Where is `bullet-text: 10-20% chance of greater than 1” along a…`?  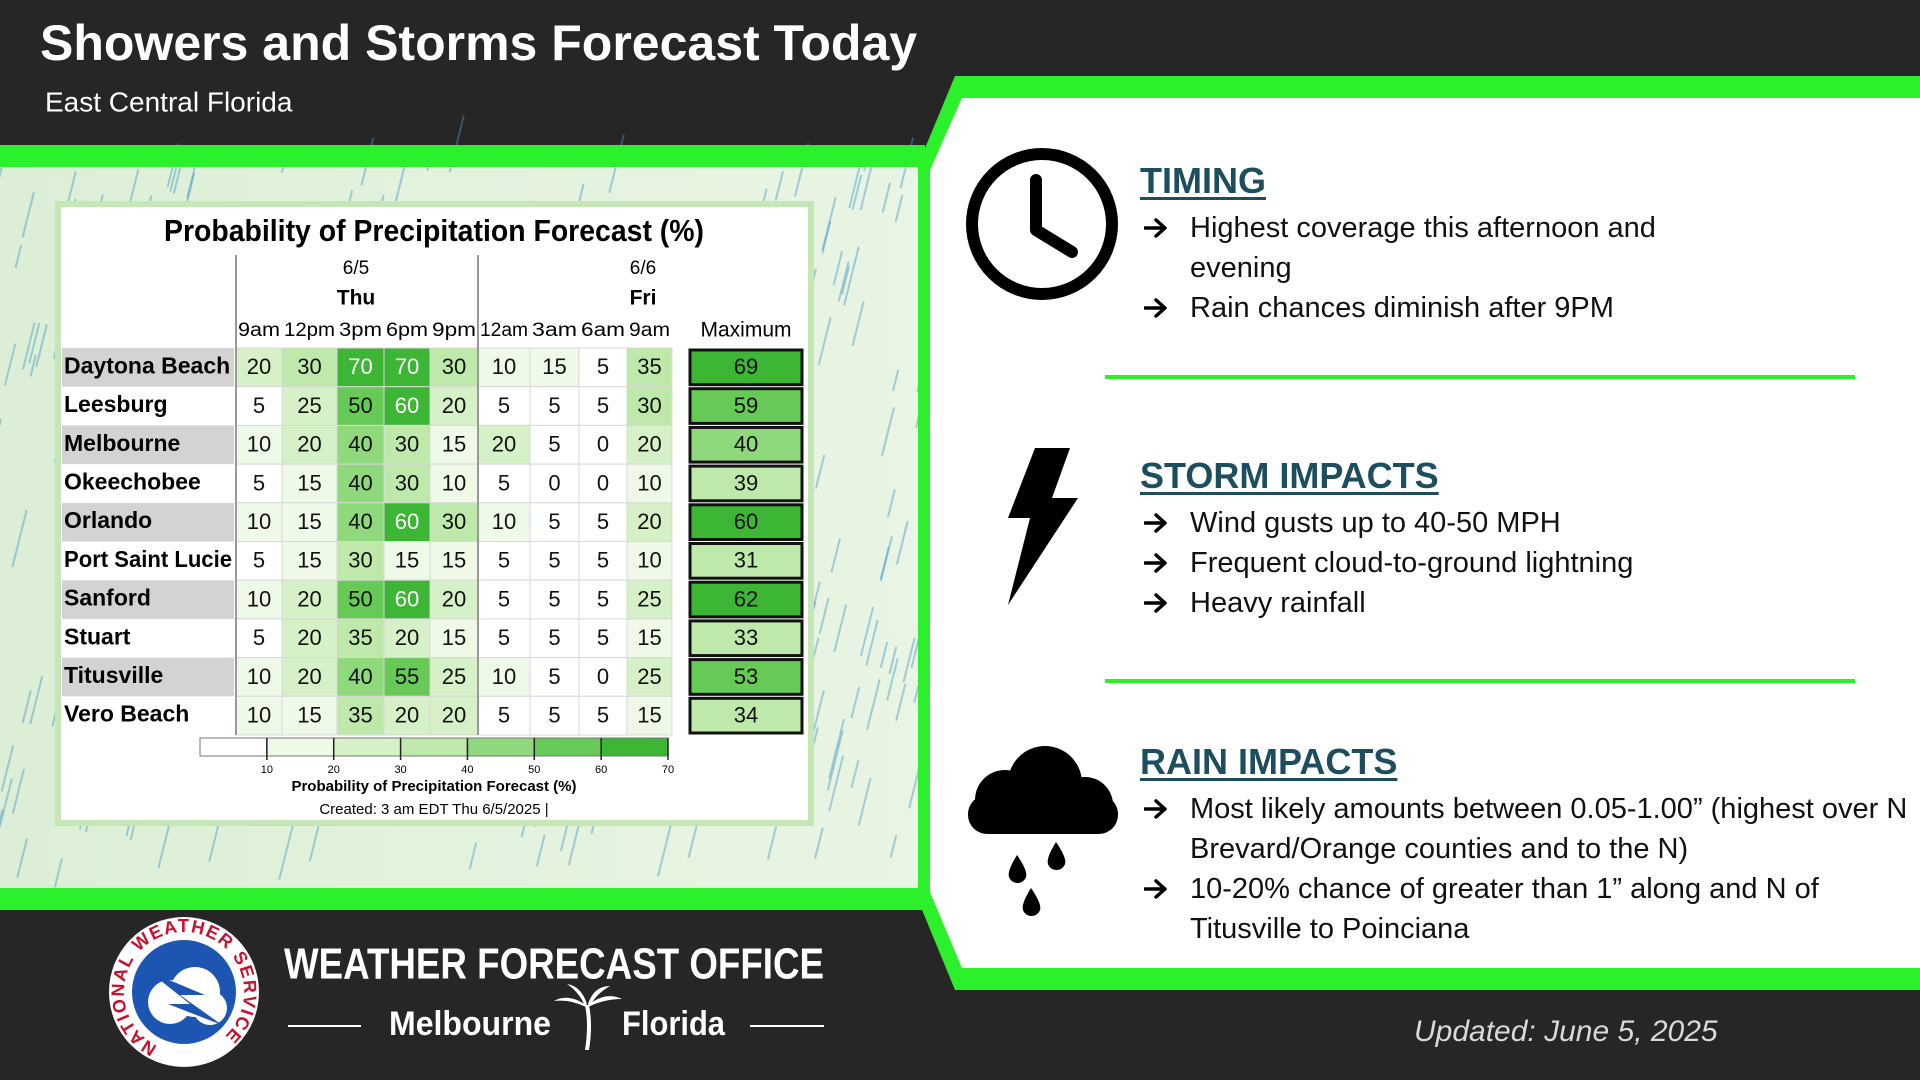 bullet-text: 10-20% chance of greater than 1” along a… is located at coordinates (1504, 909).